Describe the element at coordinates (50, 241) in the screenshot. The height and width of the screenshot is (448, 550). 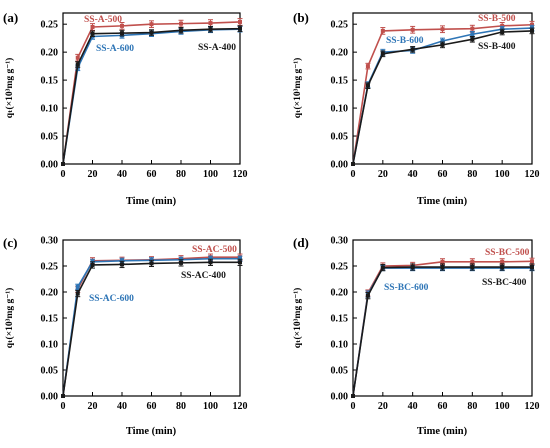
I see `y-tick-label: 0.30` at that location.